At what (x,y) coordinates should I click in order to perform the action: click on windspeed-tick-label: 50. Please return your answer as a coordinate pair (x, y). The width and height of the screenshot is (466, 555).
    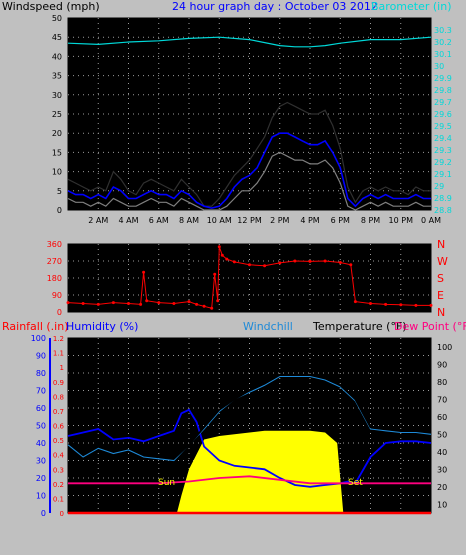
    Looking at the image, I should click on (57, 18).